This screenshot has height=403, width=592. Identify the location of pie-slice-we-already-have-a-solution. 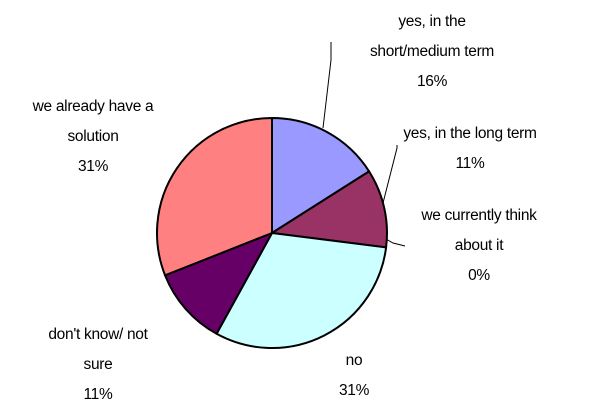
(214, 197).